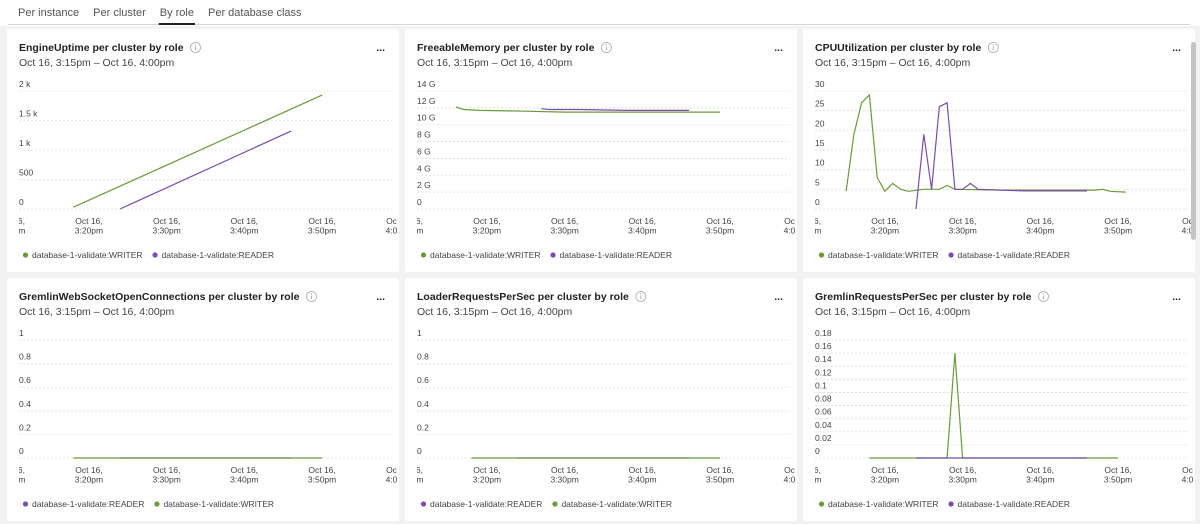  Describe the element at coordinates (423, 380) in the screenshot. I see `y-tick-label: 0.6` at that location.